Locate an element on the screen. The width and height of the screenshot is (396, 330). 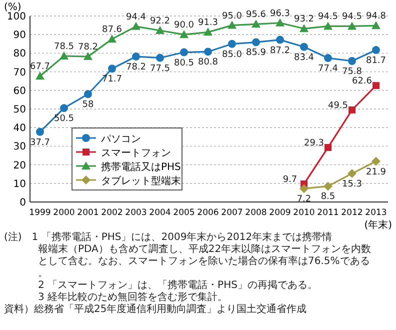
data-label: 87.2 is located at coordinates (280, 51).